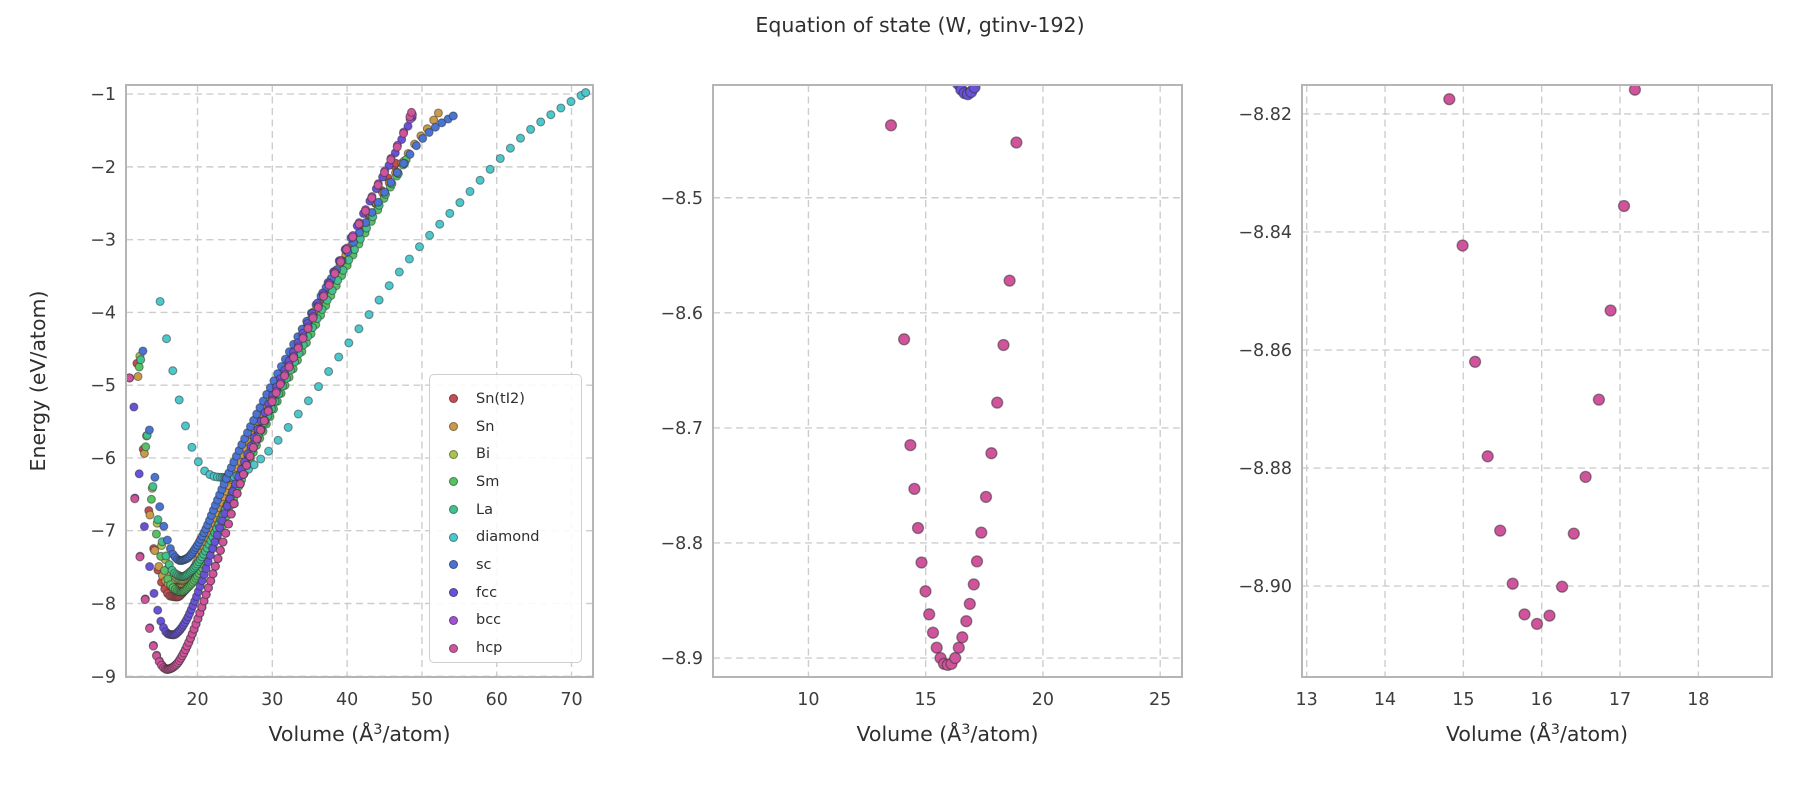  What do you see at coordinates (453, 593) in the screenshot?
I see `legend-marker-icon` at bounding box center [453, 593].